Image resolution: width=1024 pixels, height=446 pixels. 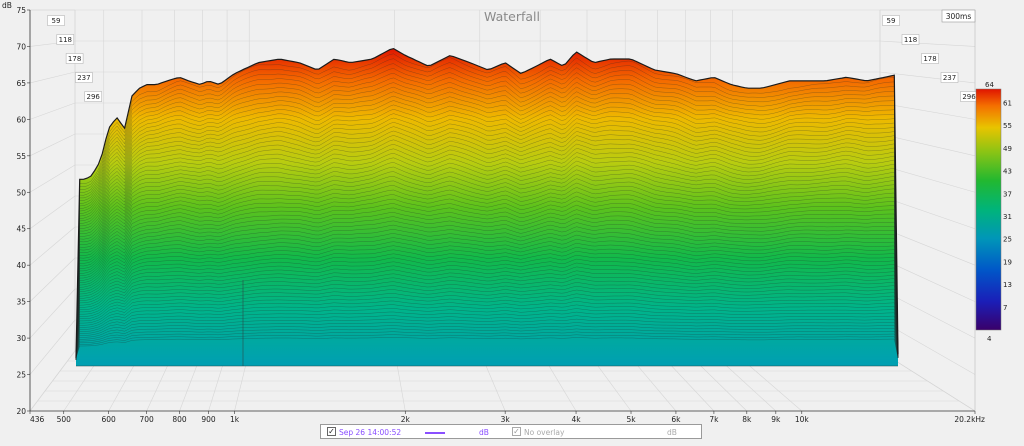 What do you see at coordinates (235, 419) in the screenshot?
I see `x-tick-label: 1k` at bounding box center [235, 419].